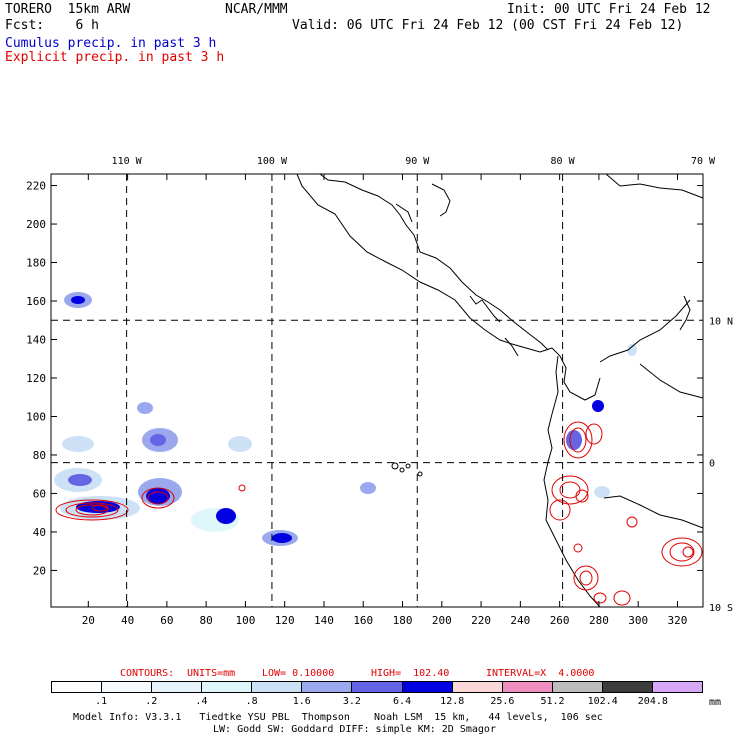 Image resolution: width=740 pixels, height=740 pixels. What do you see at coordinates (410, 673) in the screenshot?
I see `contours-high: HIGH= 102.40` at bounding box center [410, 673].